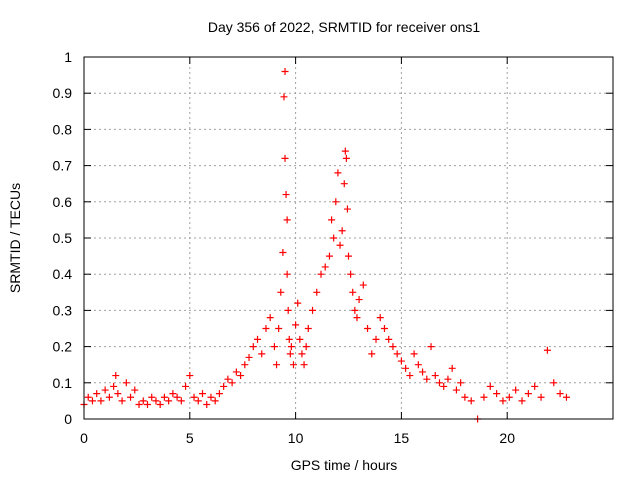  Describe the element at coordinates (190, 438) in the screenshot. I see `x-tick-label: 5` at that location.